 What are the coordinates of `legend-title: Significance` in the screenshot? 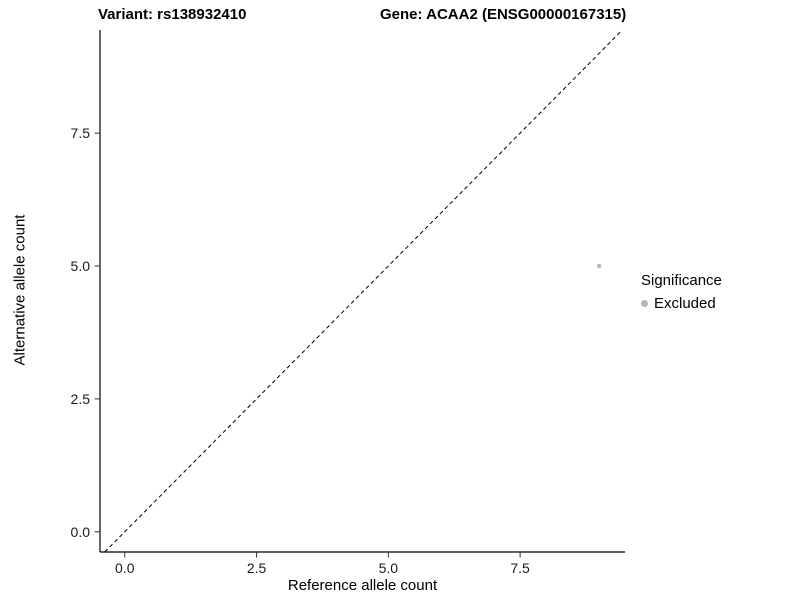 It's located at (681, 280).